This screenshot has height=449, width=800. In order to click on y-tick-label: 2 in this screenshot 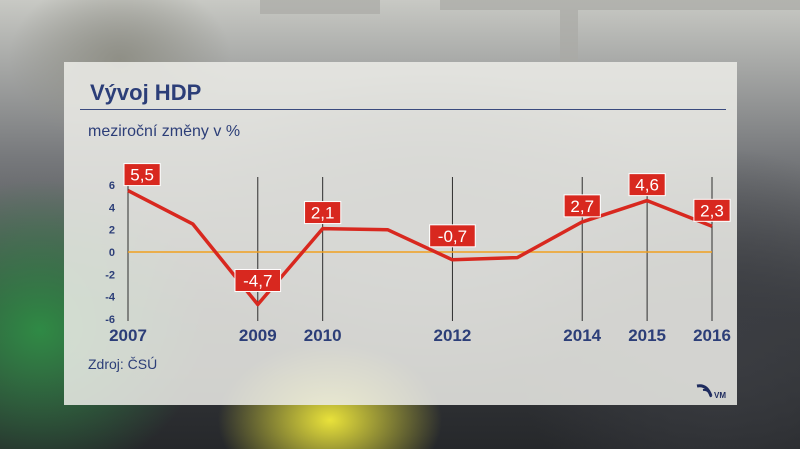, I will do `click(112, 231)`.